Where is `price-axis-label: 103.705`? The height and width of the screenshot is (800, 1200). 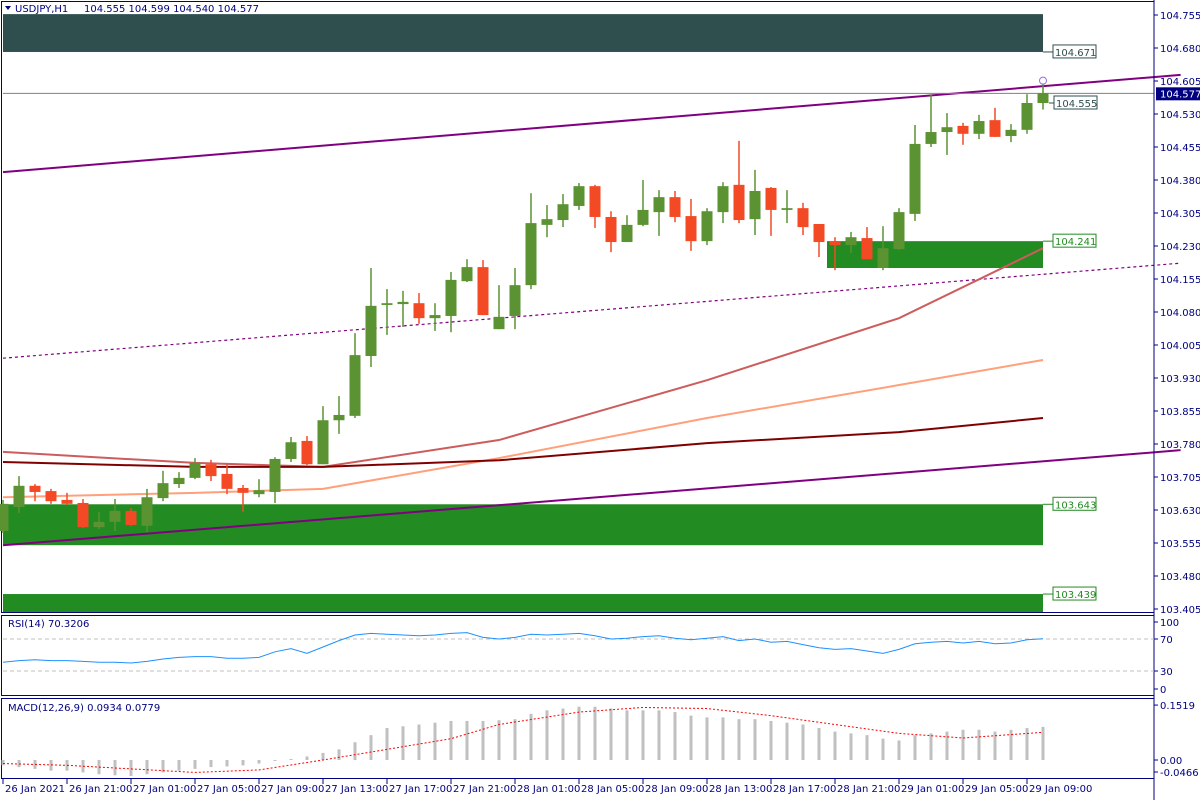 price-axis-label: 103.705 is located at coordinates (1180, 478).